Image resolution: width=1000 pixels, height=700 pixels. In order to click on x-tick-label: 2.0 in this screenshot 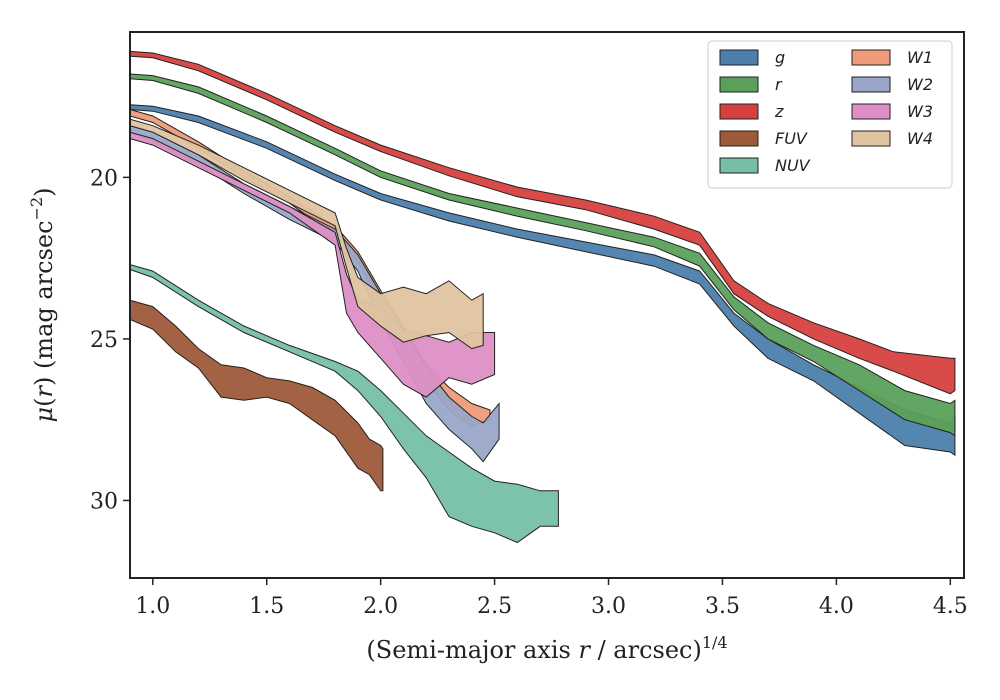, I will do `click(380, 606)`.